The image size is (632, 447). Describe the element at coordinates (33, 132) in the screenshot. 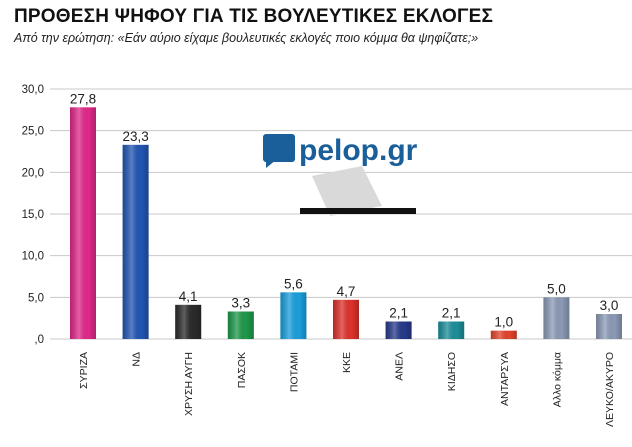

I see `y-tick-label: 25,0` at that location.